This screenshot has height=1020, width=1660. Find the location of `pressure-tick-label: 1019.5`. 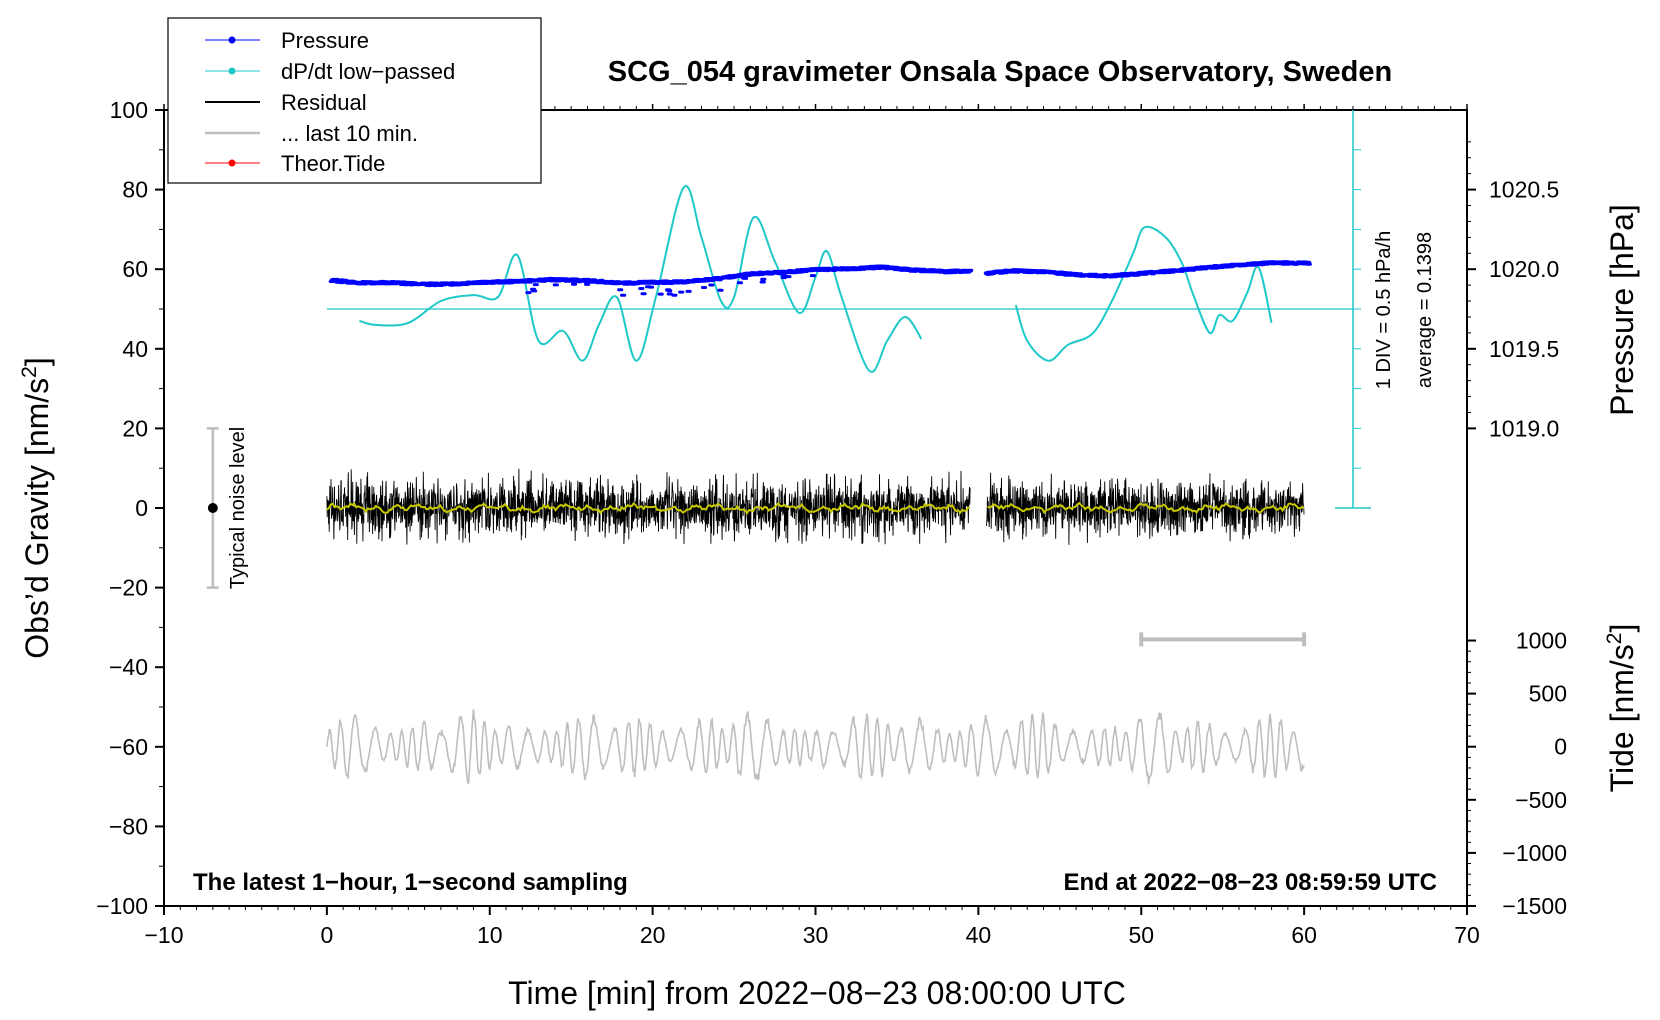

pressure-tick-label: 1019.5 is located at coordinates (1524, 349).